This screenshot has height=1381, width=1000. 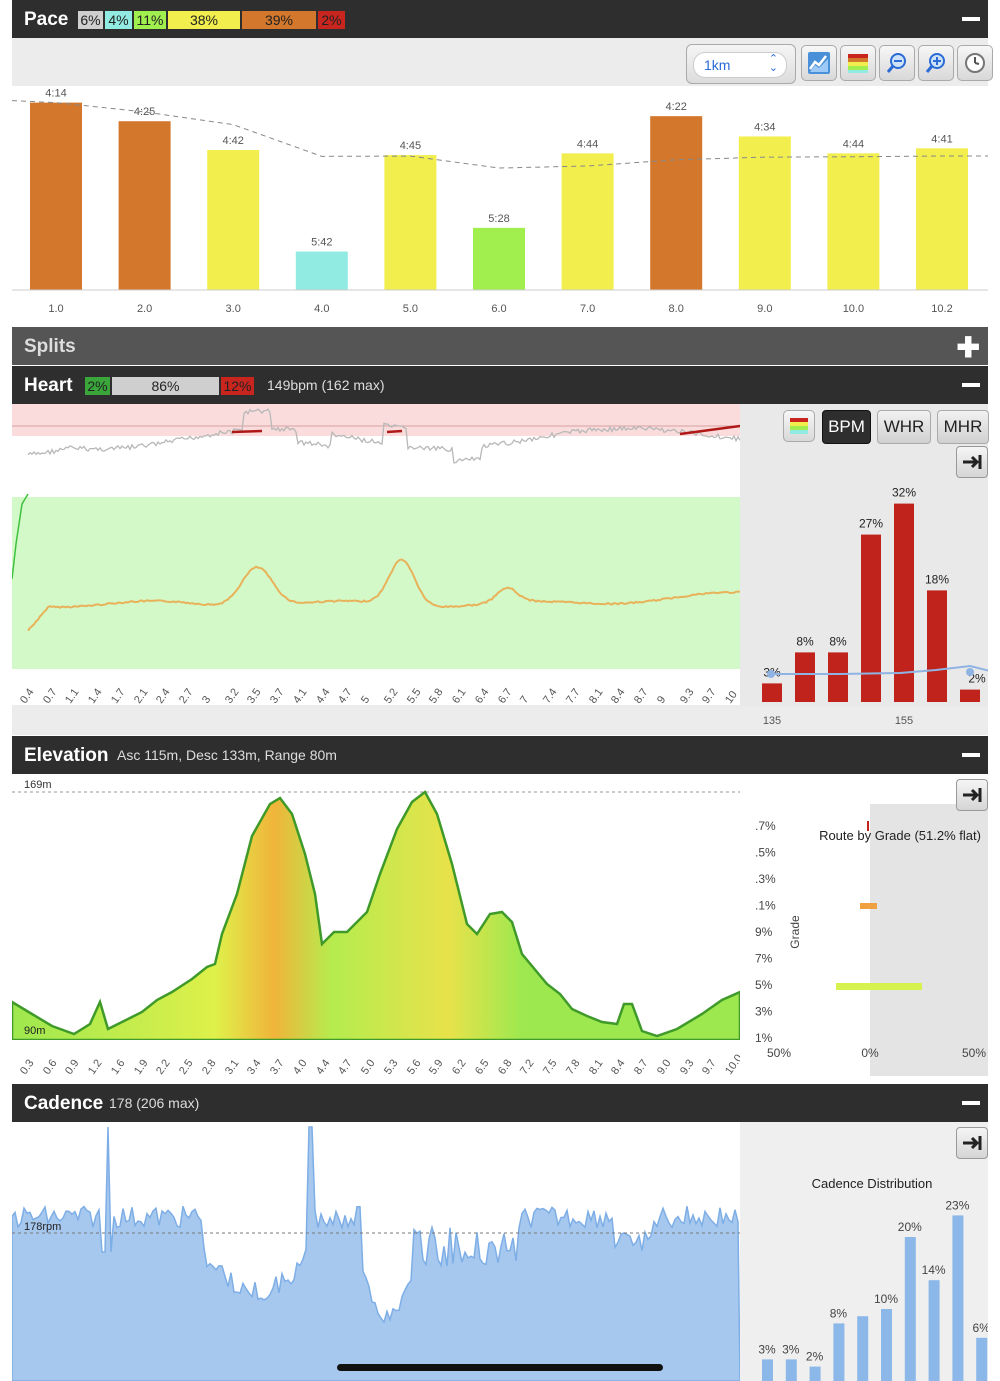 What do you see at coordinates (255, 696) in the screenshot?
I see `x-tick: 3.5` at bounding box center [255, 696].